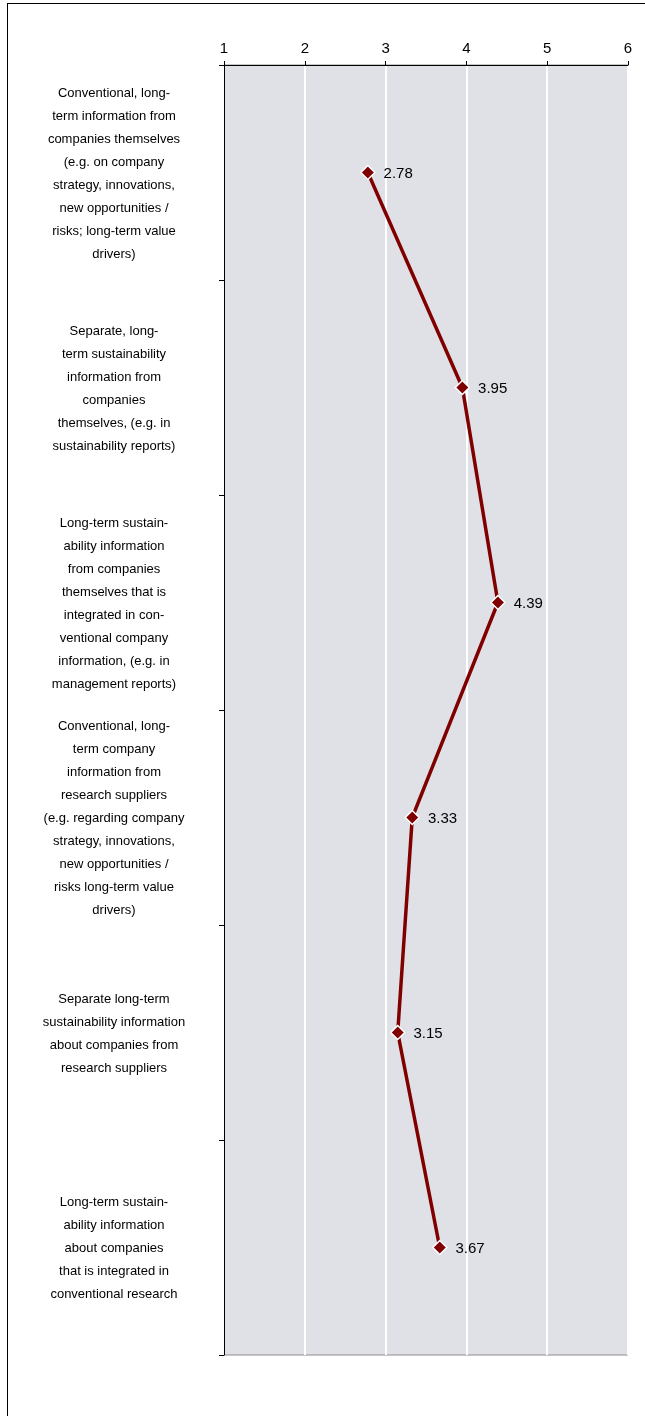 The image size is (645, 1416). Describe the element at coordinates (224, 47) in the screenshot. I see `x-tick-label: 1` at that location.